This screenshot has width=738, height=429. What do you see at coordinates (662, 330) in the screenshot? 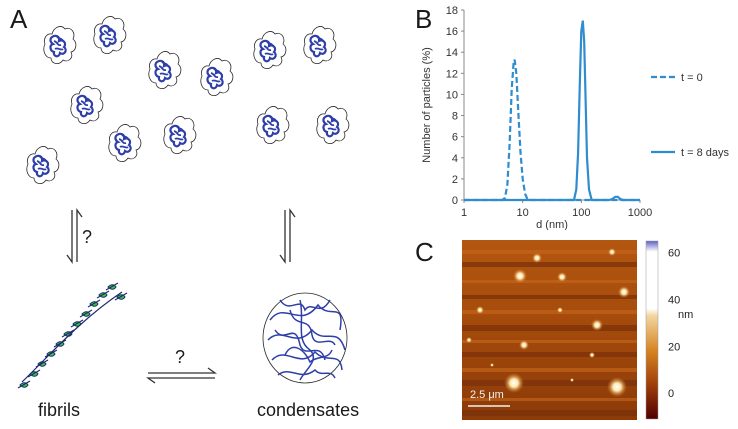
I see `afm-colorbar: 60 40 20 0` at bounding box center [662, 330].